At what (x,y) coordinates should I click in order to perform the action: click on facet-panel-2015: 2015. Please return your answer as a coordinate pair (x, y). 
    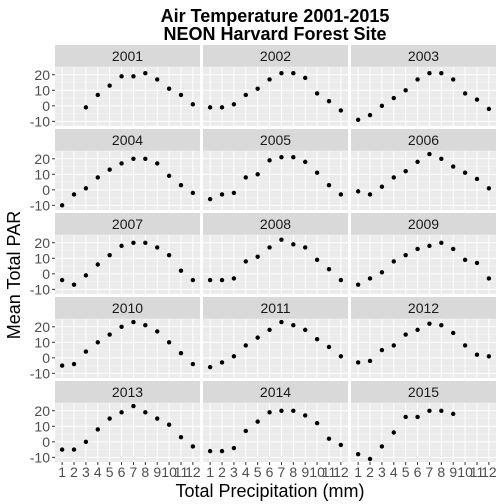
    Looking at the image, I should click on (423, 421).